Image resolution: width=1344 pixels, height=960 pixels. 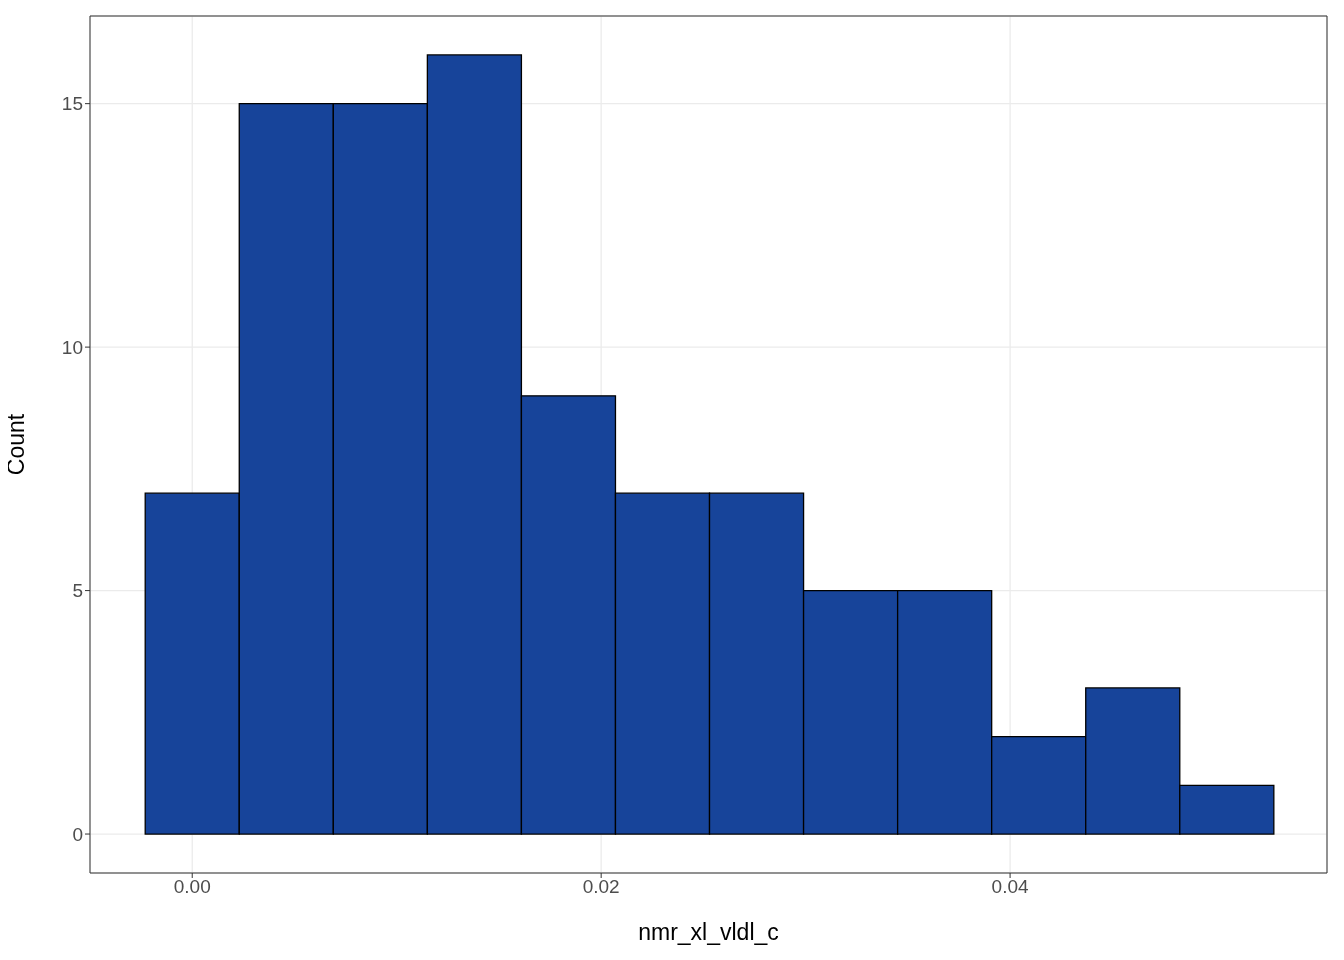 I want to click on x-tick-label: 0.04, so click(x=1010, y=887).